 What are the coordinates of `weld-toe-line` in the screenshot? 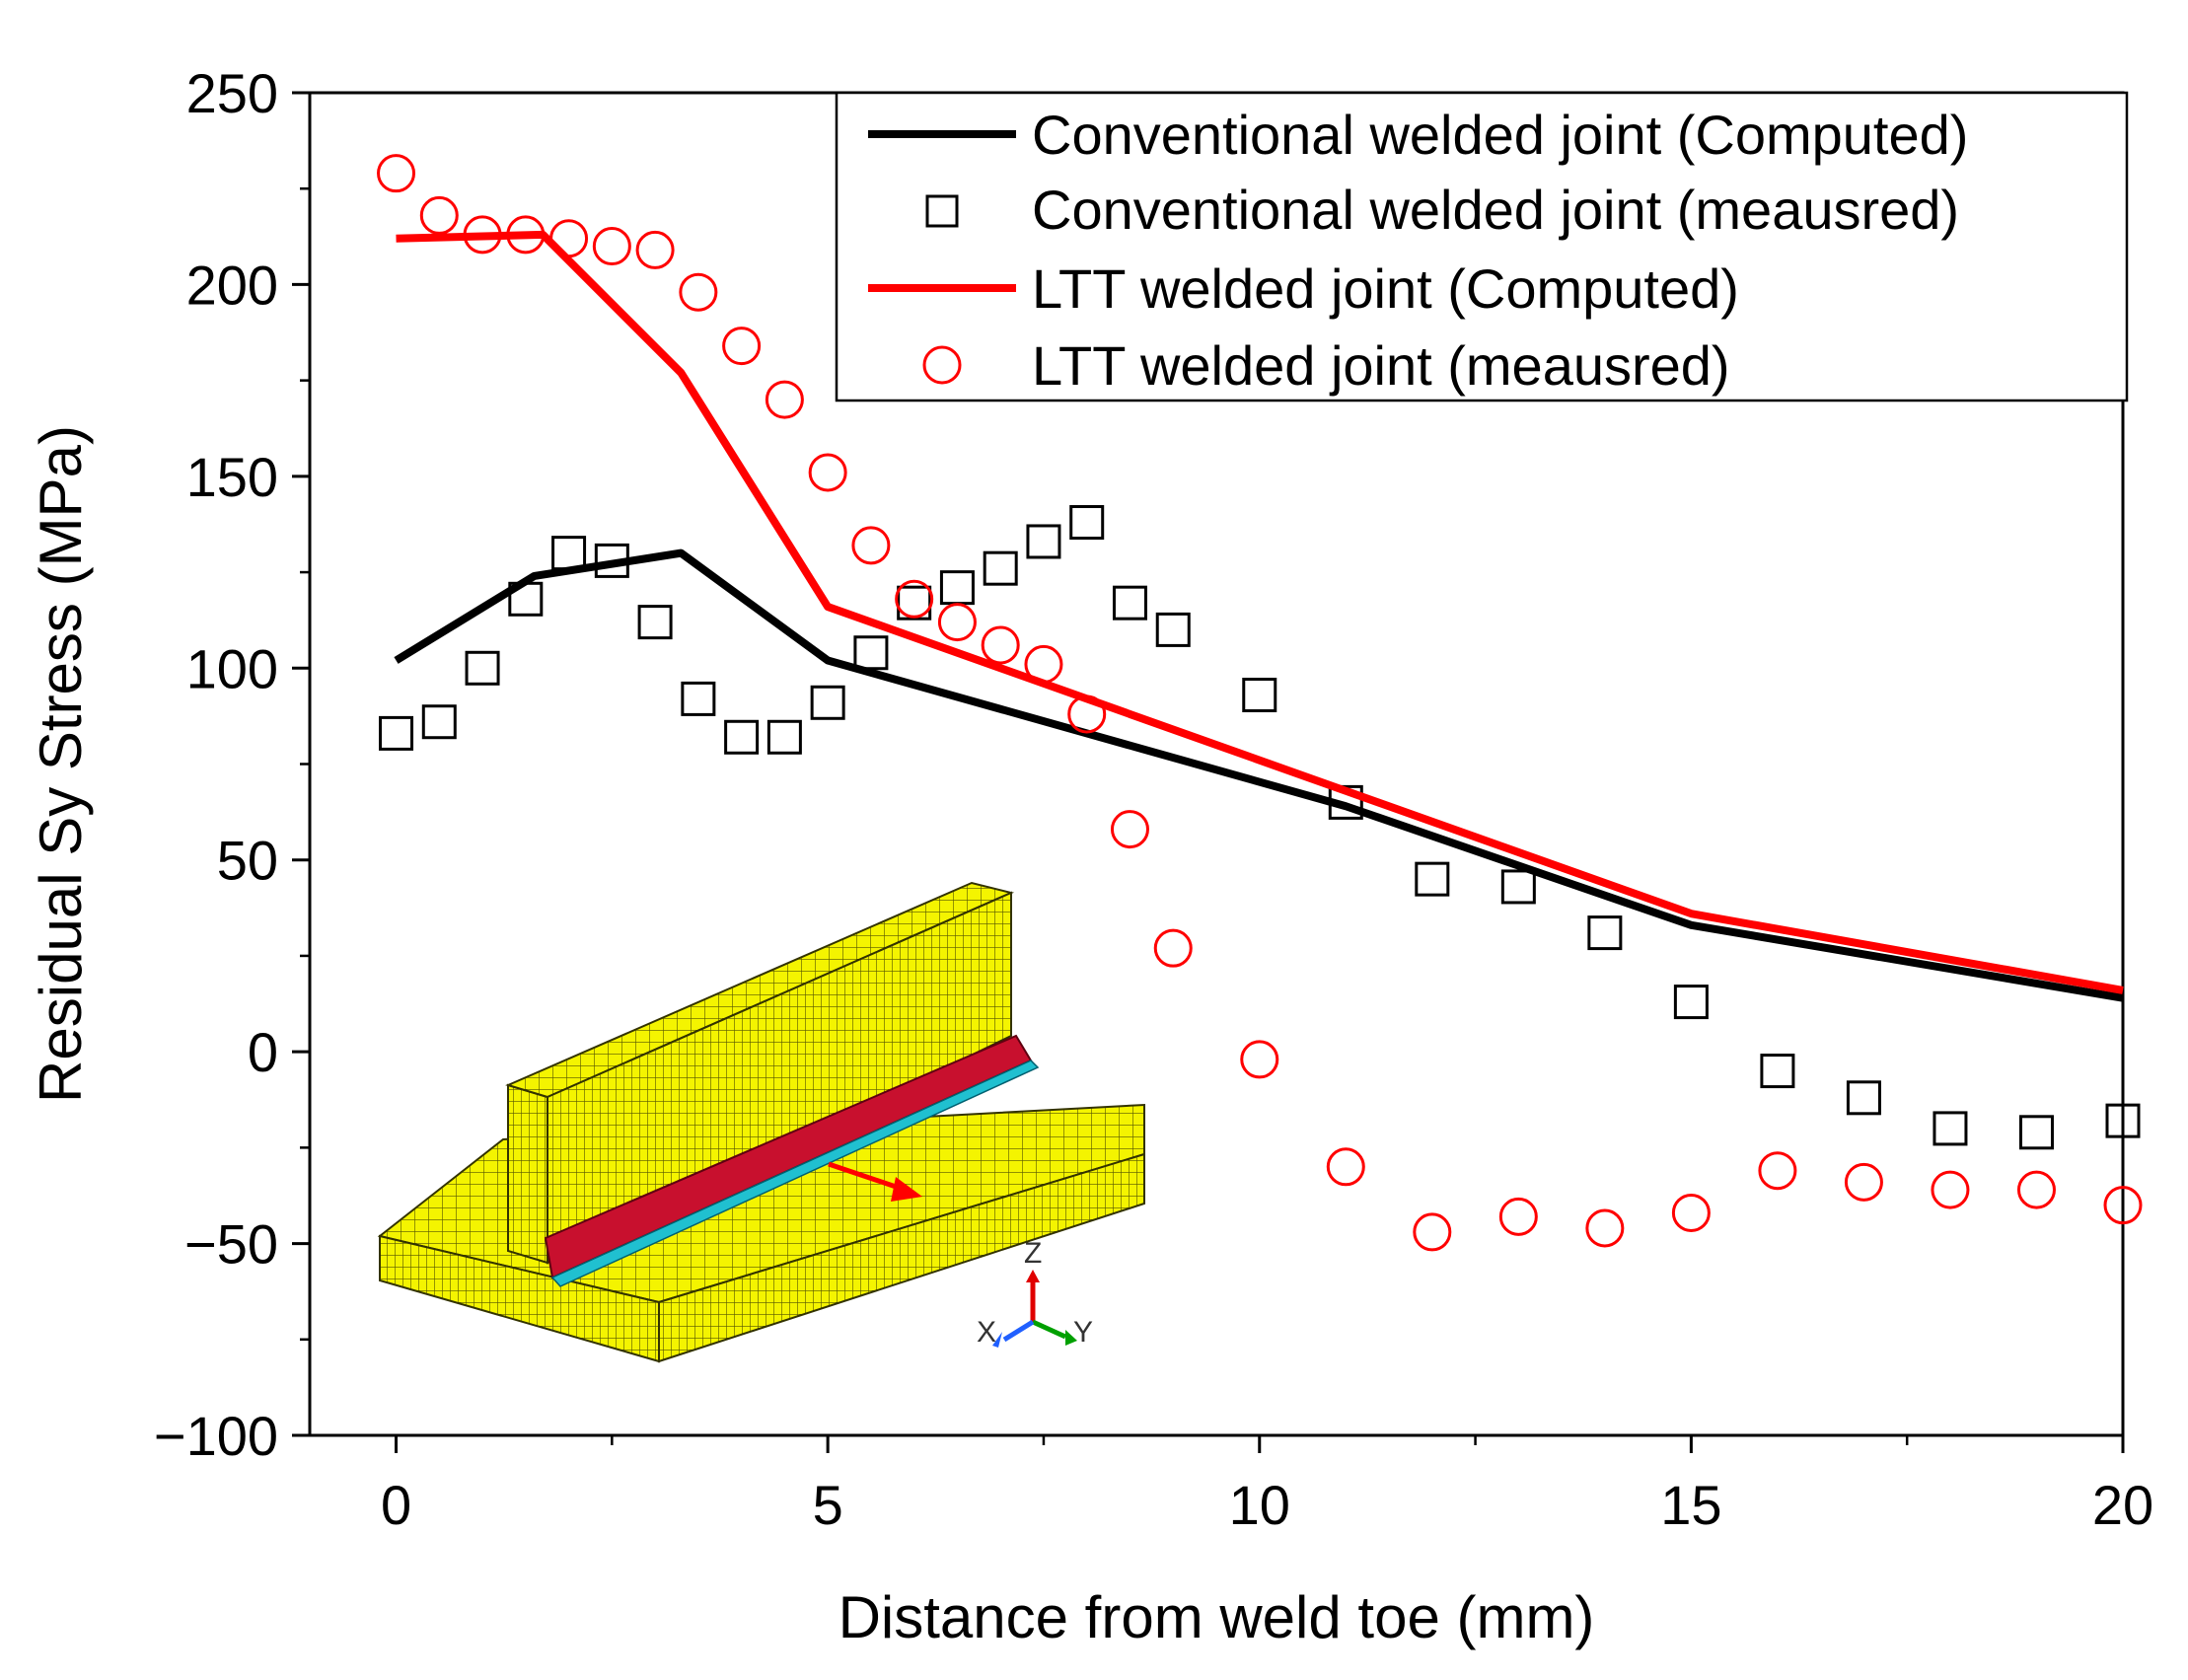 It's located at (795, 1173).